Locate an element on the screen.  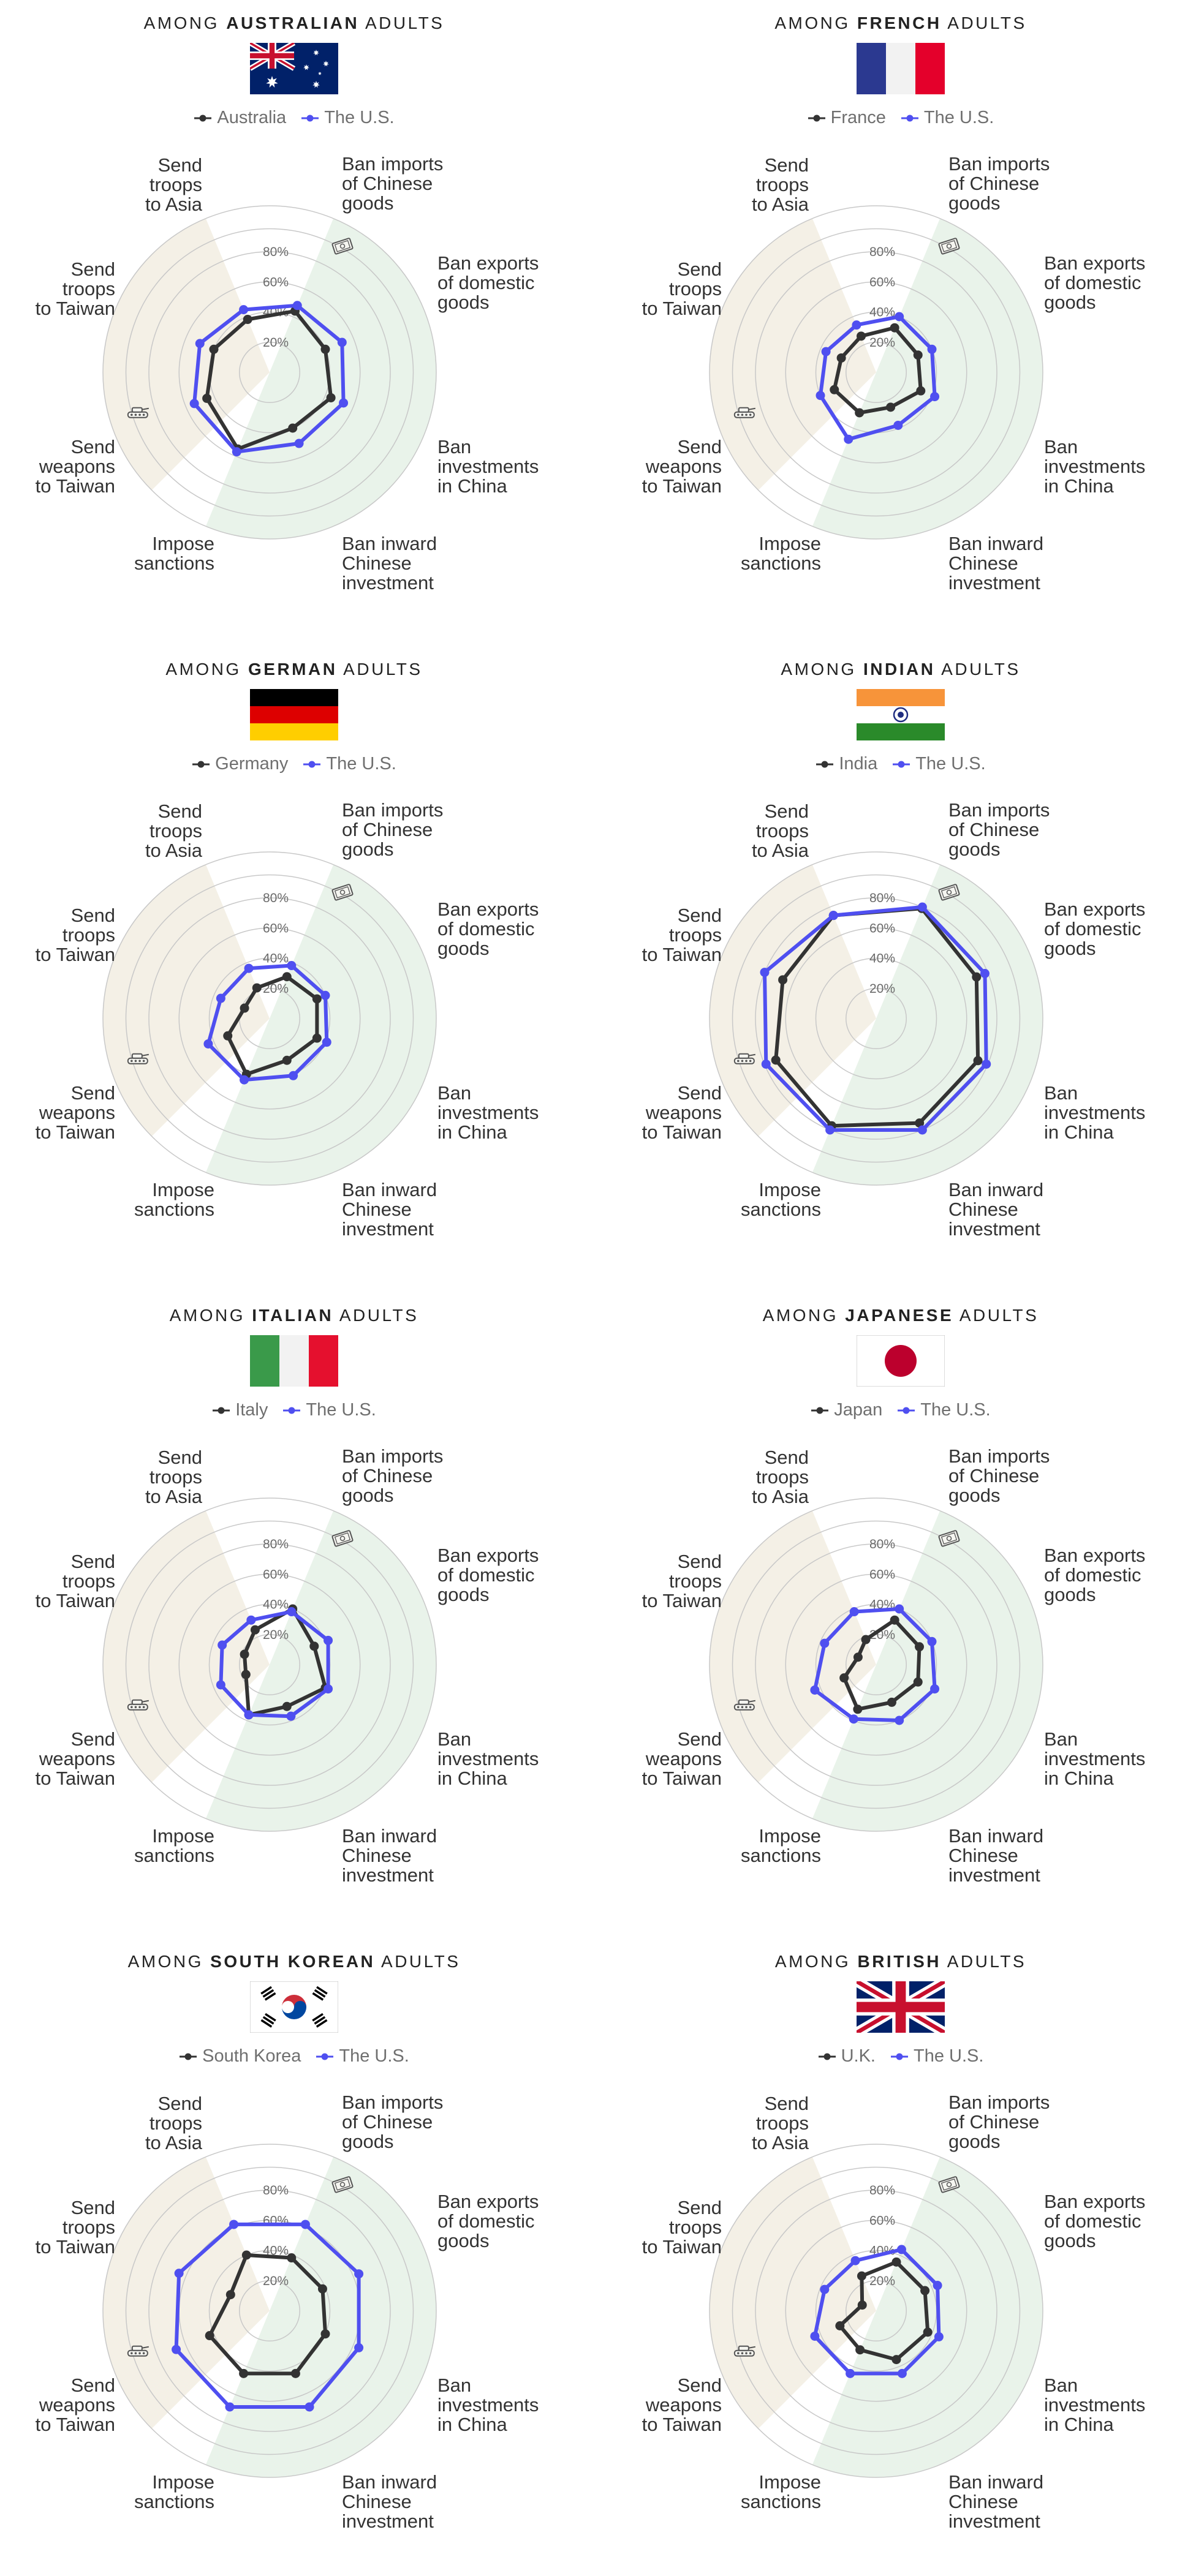
japan-flag is located at coordinates (900, 1361).